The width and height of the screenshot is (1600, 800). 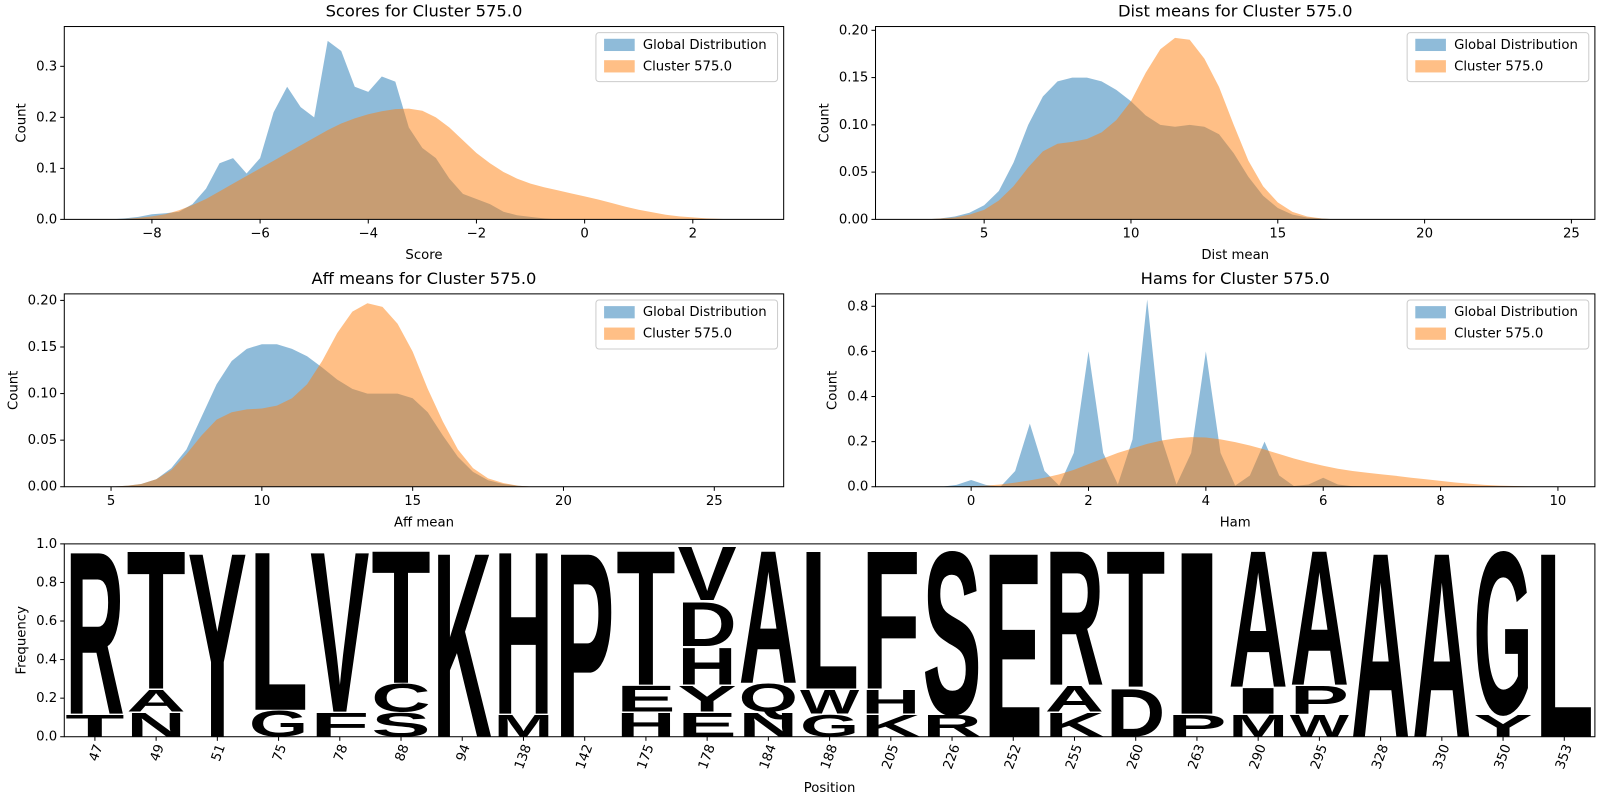 What do you see at coordinates (854, 78) in the screenshot?
I see `y-tick-label: 0.15` at bounding box center [854, 78].